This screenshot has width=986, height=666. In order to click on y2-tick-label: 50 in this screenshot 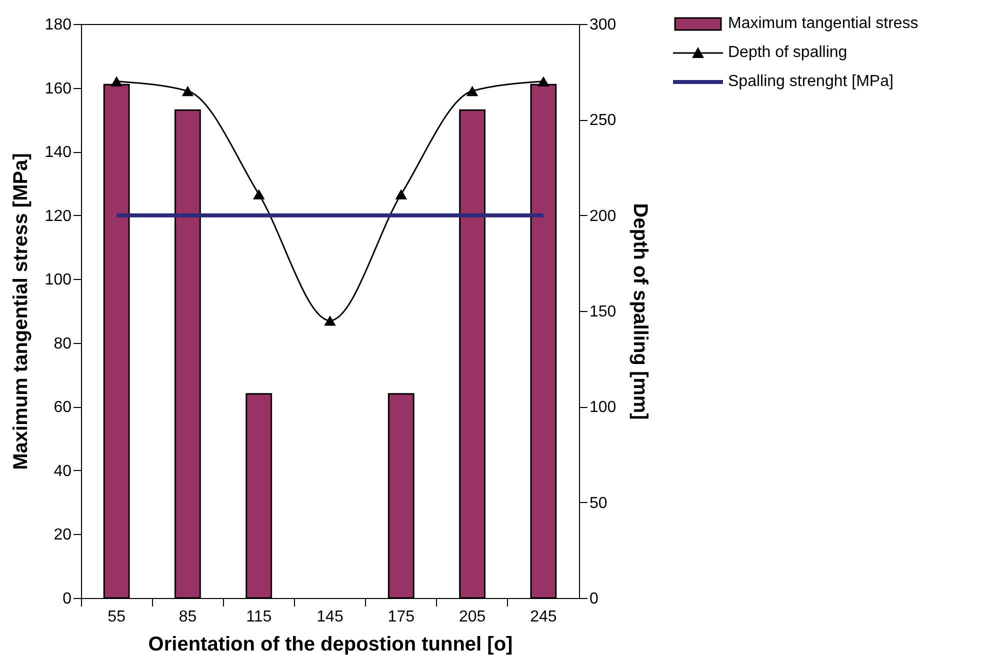, I will do `click(599, 503)`.